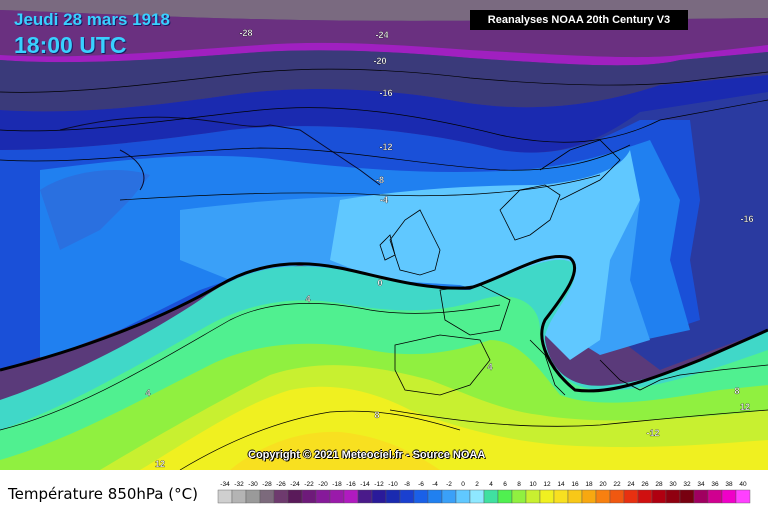 This screenshot has width=768, height=512. What do you see at coordinates (580, 170) in the screenshot?
I see `scandinavia-north` at bounding box center [580, 170].